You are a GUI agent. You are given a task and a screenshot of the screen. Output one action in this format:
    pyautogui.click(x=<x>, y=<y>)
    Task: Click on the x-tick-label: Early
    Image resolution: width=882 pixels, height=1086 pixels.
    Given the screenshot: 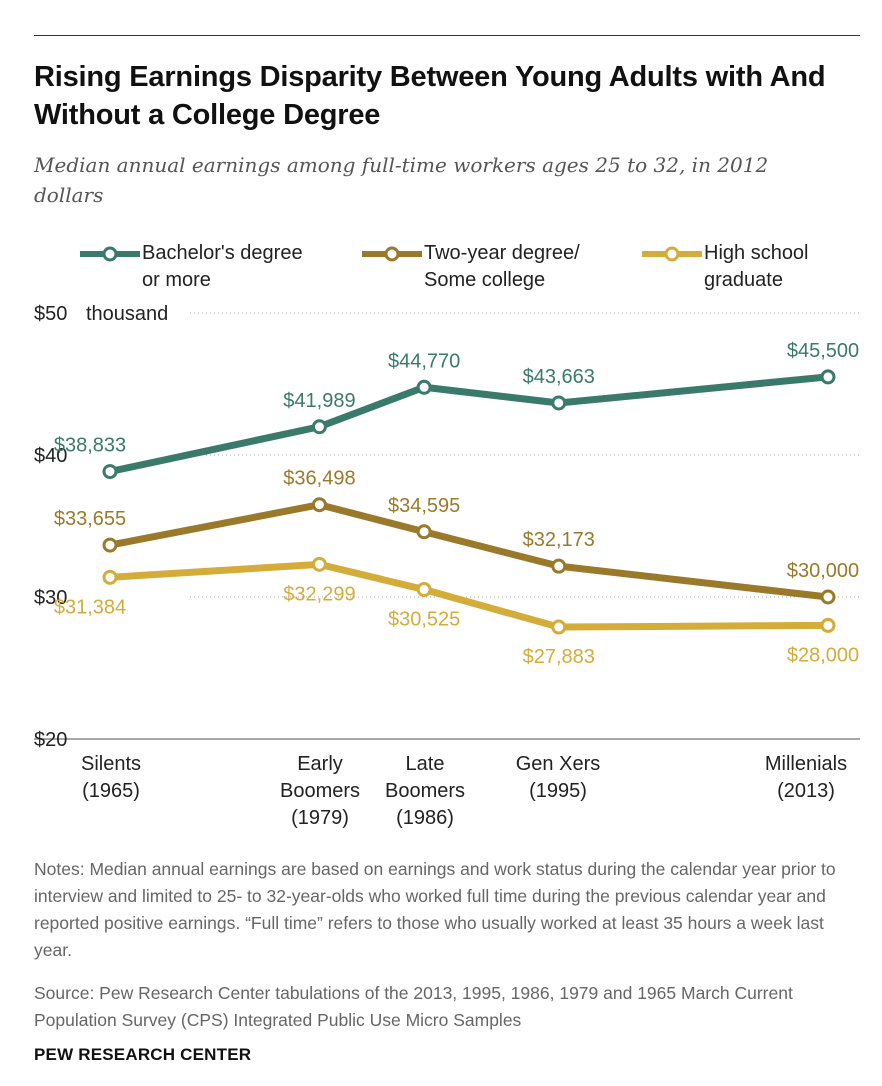 What is the action you would take?
    pyautogui.click(x=320, y=764)
    